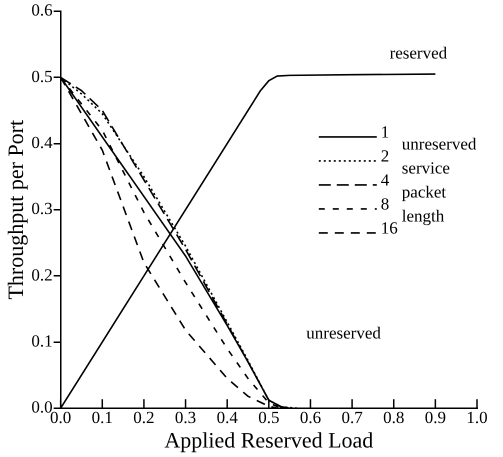 The width and height of the screenshot is (503, 457). Describe the element at coordinates (385, 132) in the screenshot. I see `legend-label: 1` at that location.